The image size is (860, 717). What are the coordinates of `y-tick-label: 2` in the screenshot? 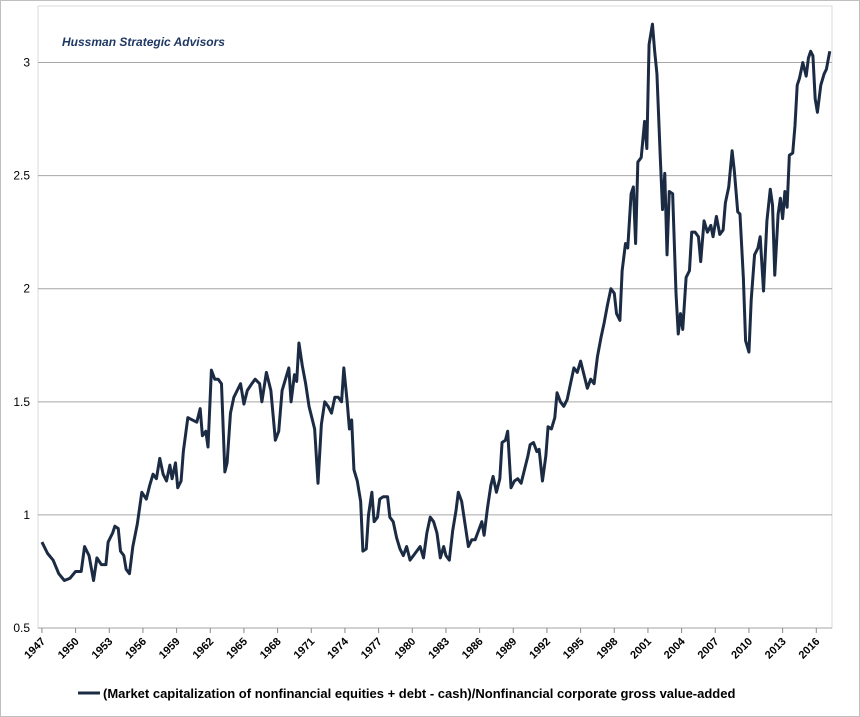 It's located at (26, 289).